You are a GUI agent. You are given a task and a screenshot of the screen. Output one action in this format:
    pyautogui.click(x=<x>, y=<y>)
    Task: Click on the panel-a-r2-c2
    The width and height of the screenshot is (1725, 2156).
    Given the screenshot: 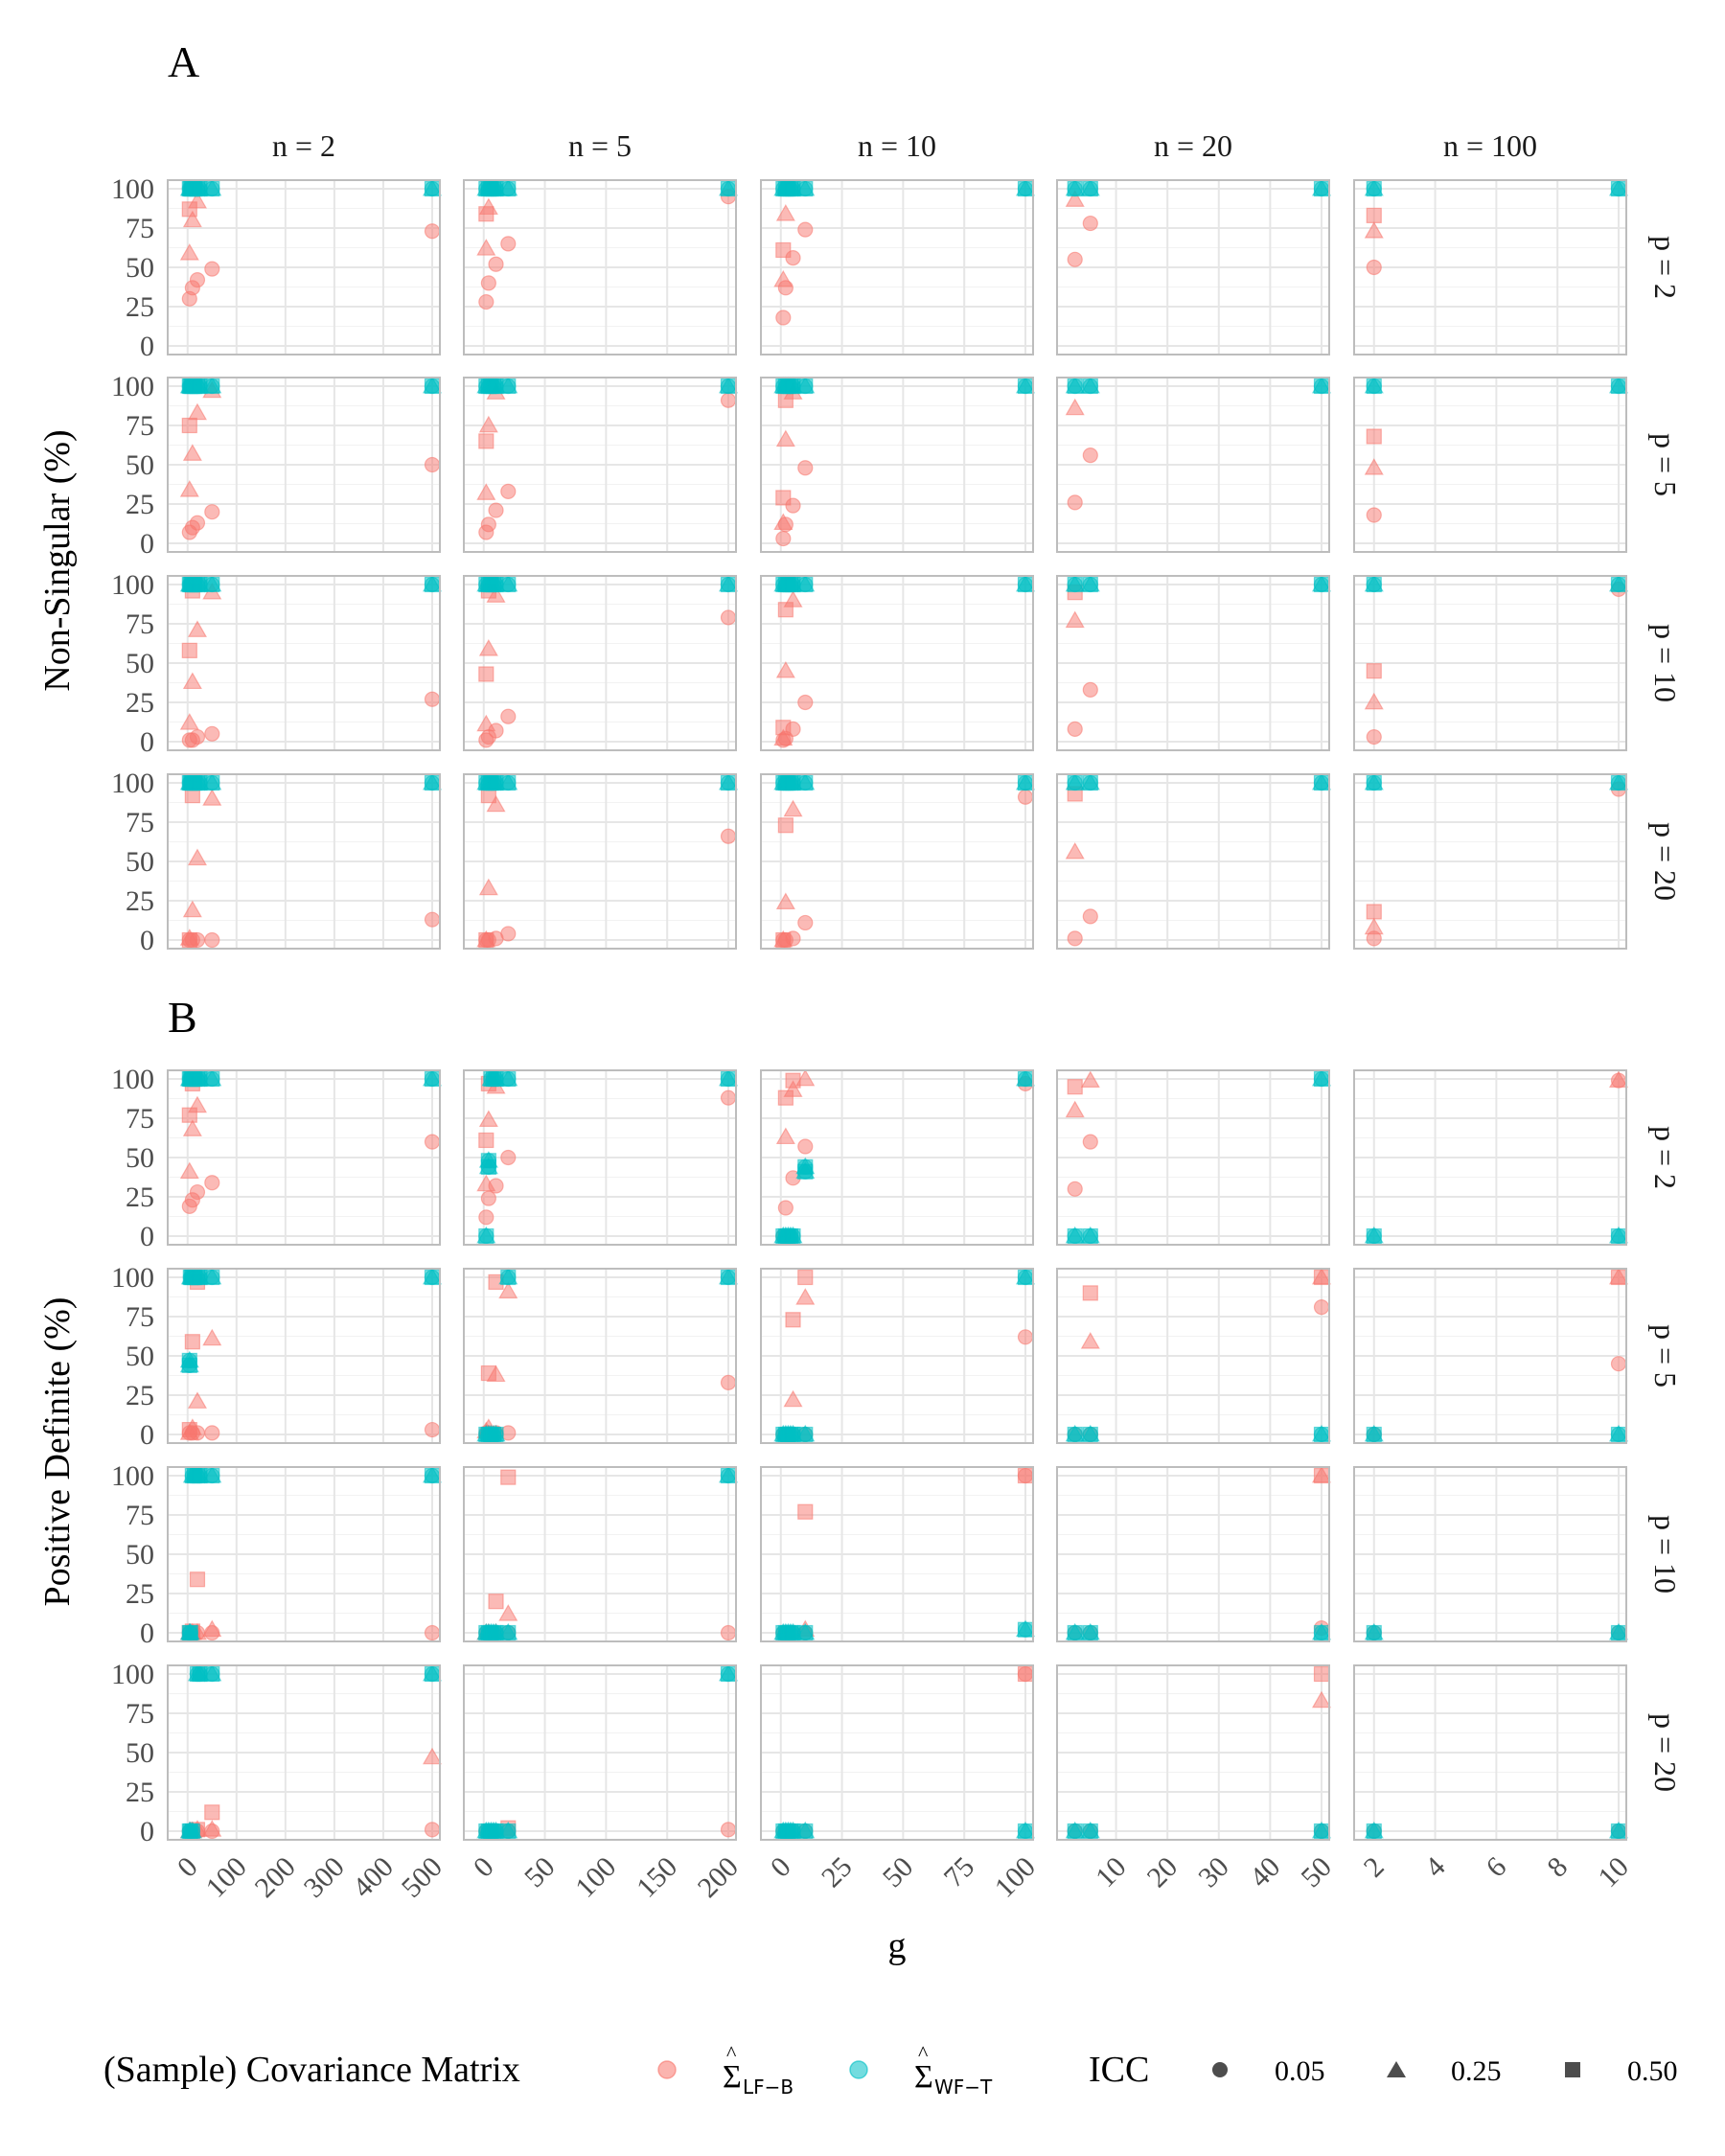 What is the action you would take?
    pyautogui.click(x=601, y=464)
    